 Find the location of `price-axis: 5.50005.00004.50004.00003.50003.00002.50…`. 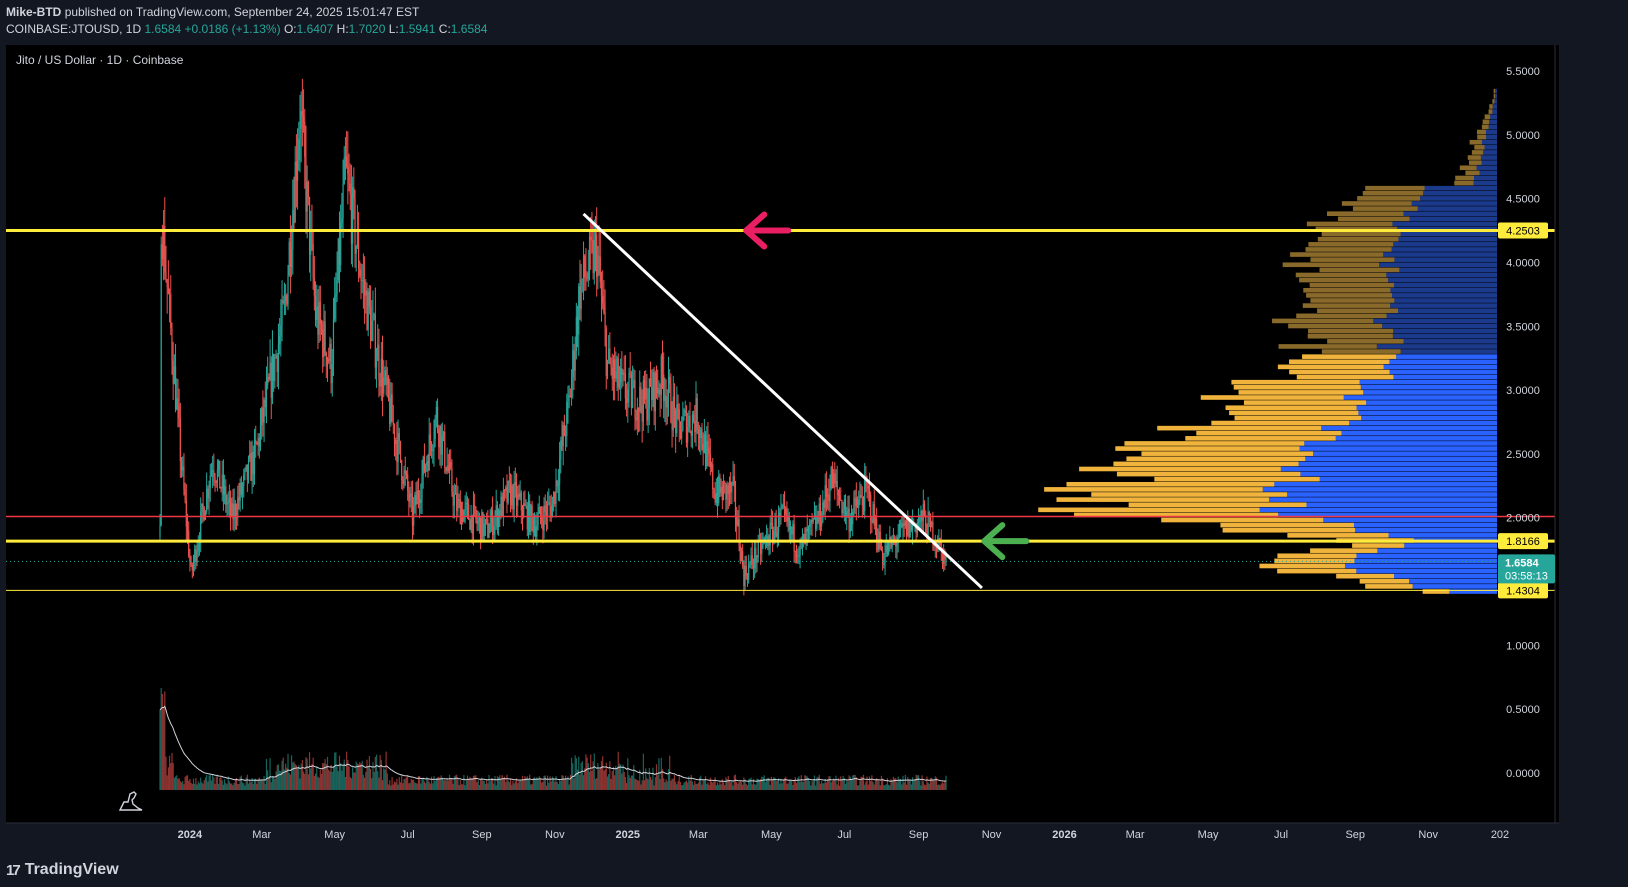

price-axis: 5.50005.00004.50004.00003.50003.00002.50… is located at coordinates (1526, 423).